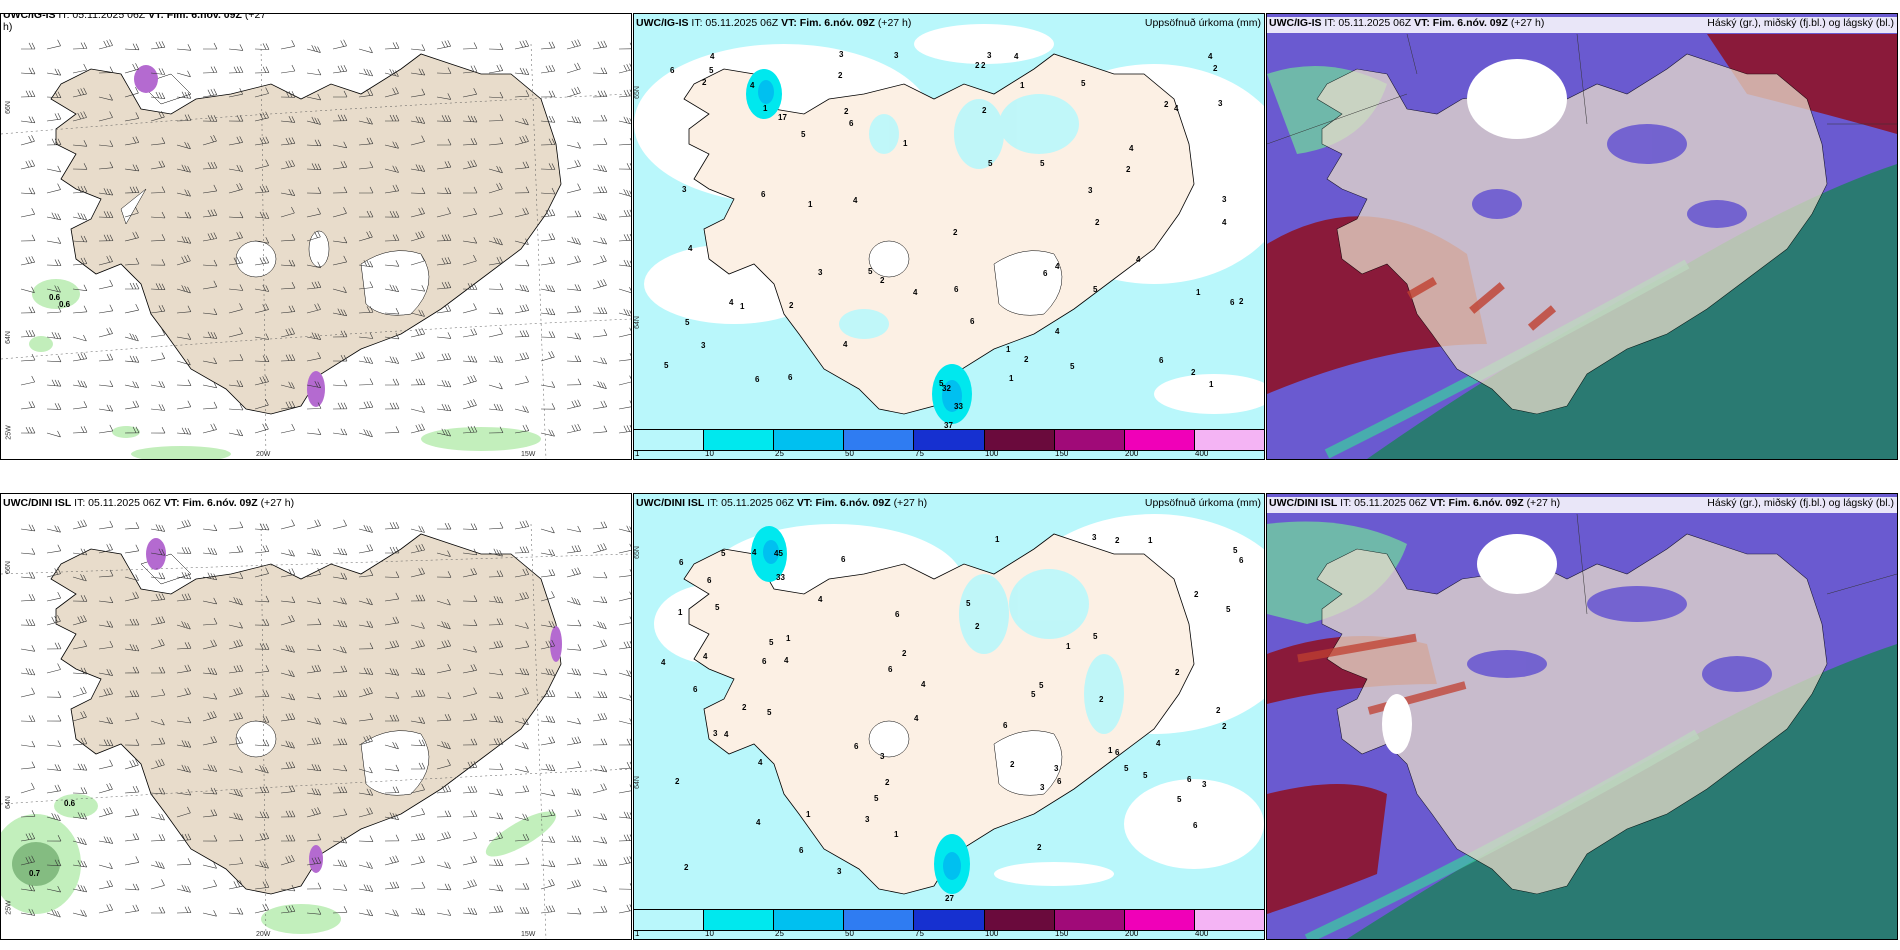 The width and height of the screenshot is (1900, 950). Describe the element at coordinates (958, 406) in the screenshot. I see `value-label: 33` at that location.